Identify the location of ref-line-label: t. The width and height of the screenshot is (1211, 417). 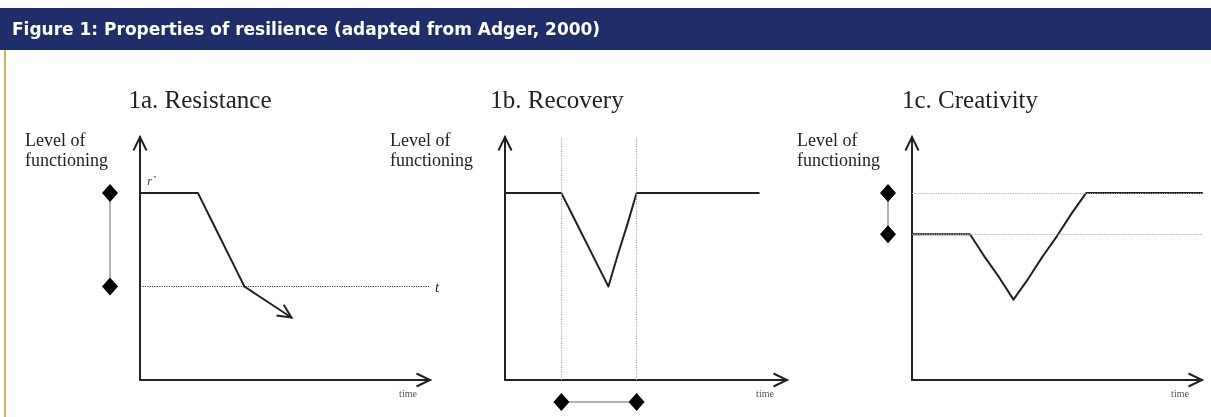
(437, 286).